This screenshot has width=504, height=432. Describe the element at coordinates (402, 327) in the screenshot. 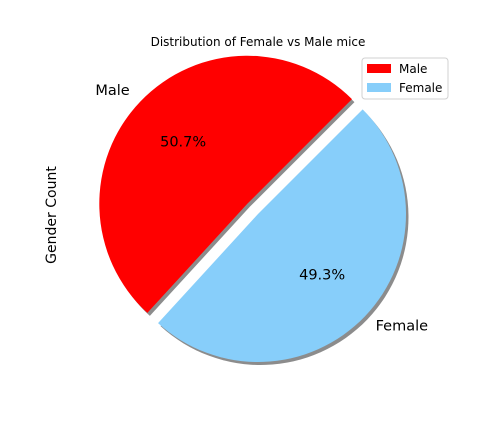

I see `slice-label-female: Female` at that location.